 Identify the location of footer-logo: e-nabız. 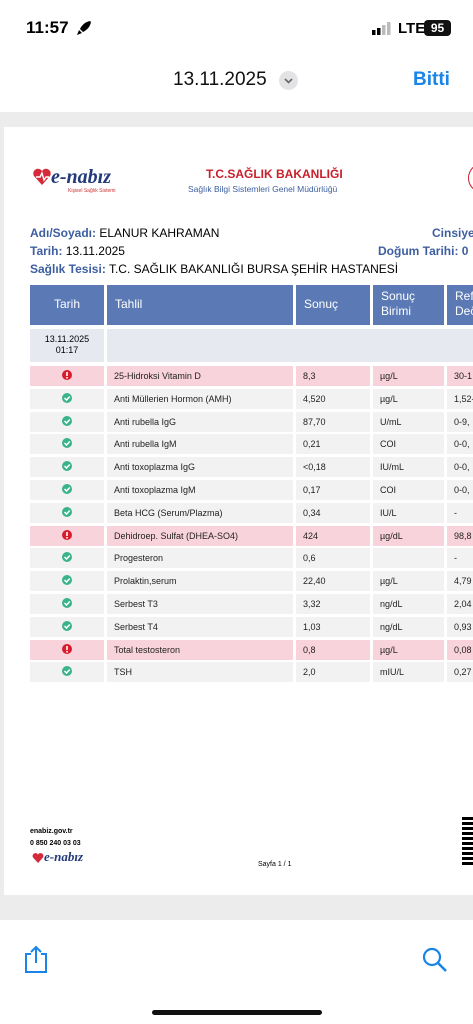
(63, 856).